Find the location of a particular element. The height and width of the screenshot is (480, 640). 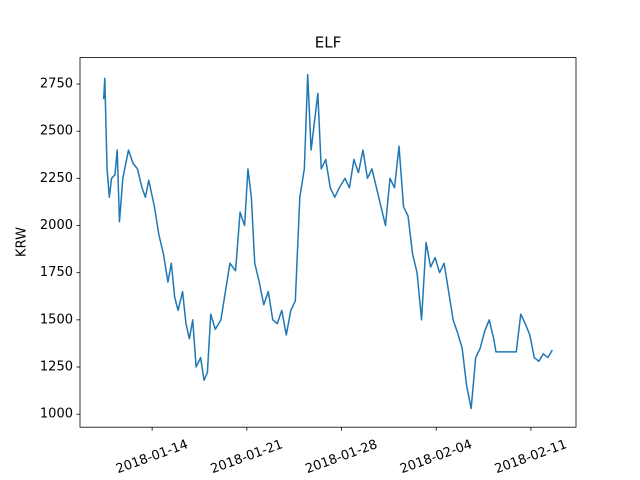

y-axis-label: KRW is located at coordinates (22, 242).